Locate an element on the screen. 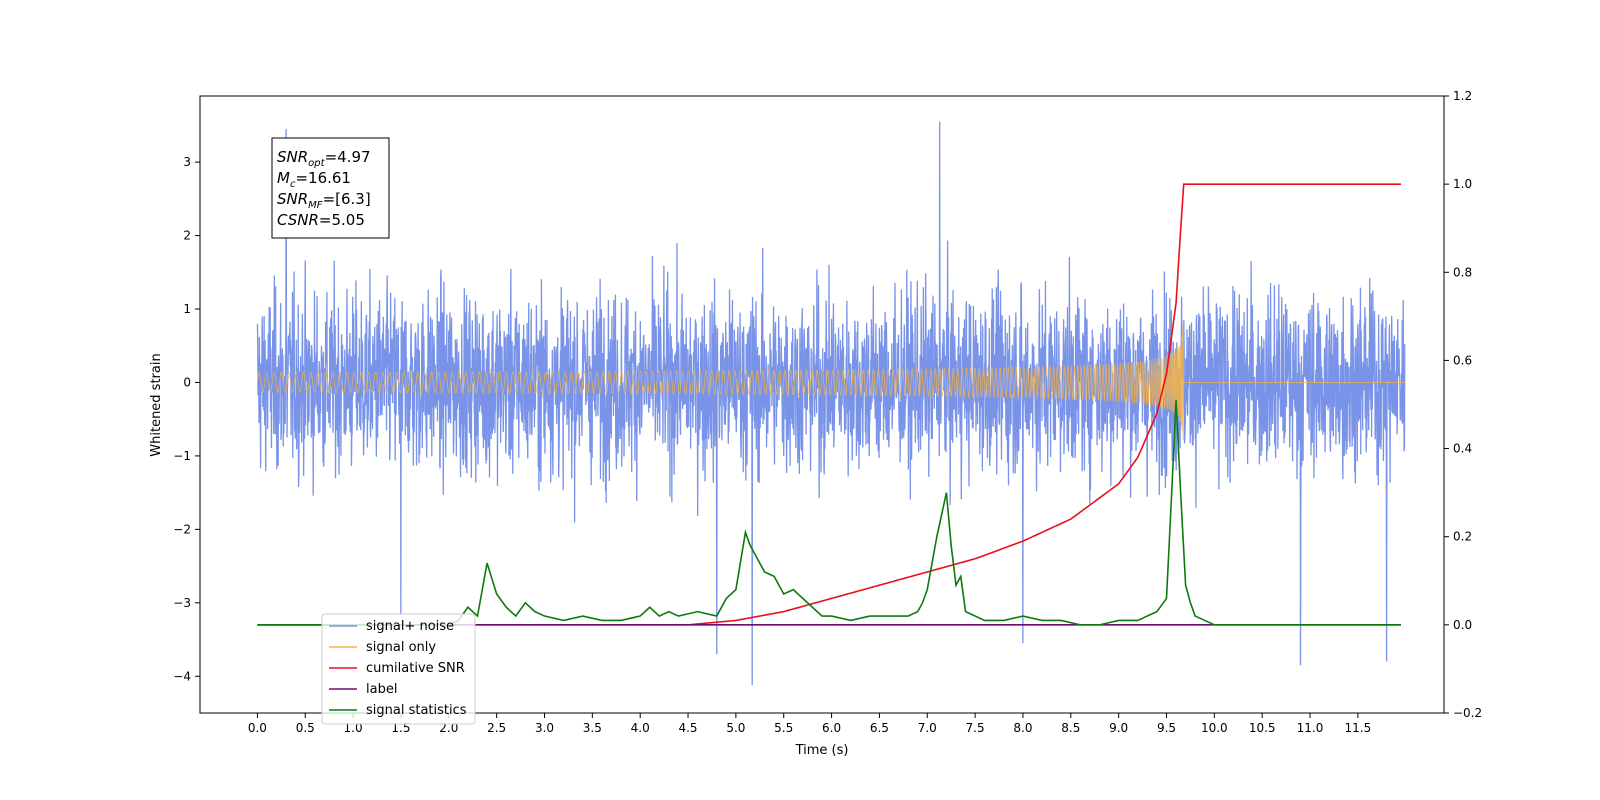 The width and height of the screenshot is (1600, 800). x-tick-label: 4.0 is located at coordinates (640, 728).